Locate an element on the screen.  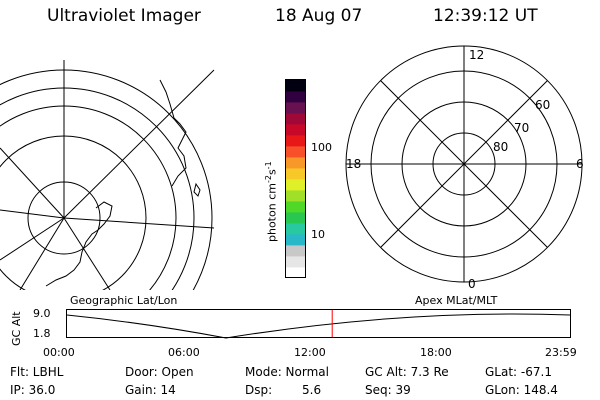
timeline-x-tick: 12:00 is located at coordinates (310, 352).